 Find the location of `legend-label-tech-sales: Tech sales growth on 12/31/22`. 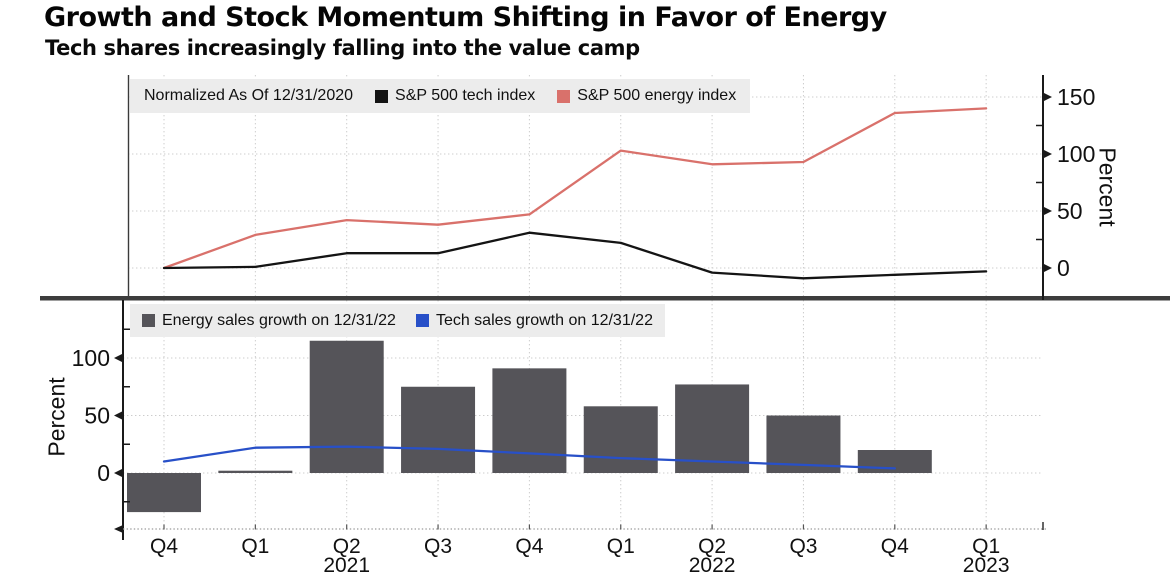

legend-label-tech-sales: Tech sales growth on 12/31/22 is located at coordinates (544, 320).